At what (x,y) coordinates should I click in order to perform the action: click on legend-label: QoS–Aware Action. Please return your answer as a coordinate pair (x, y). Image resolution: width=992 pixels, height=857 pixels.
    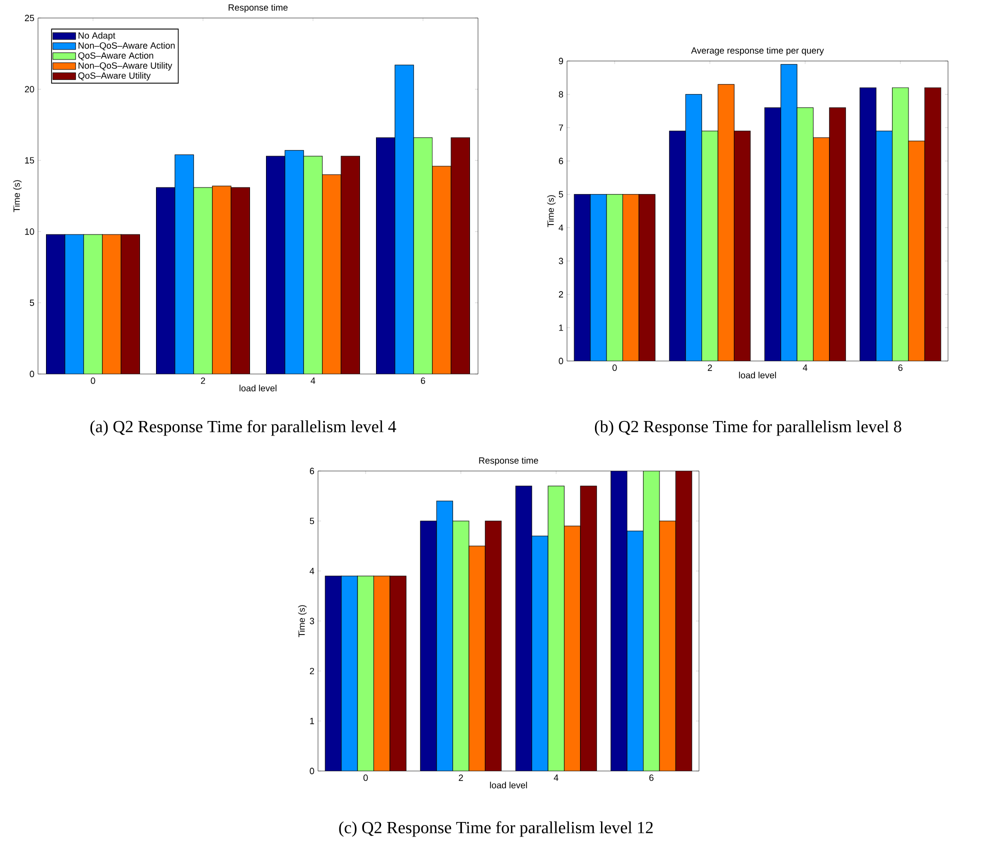
    Looking at the image, I should click on (116, 56).